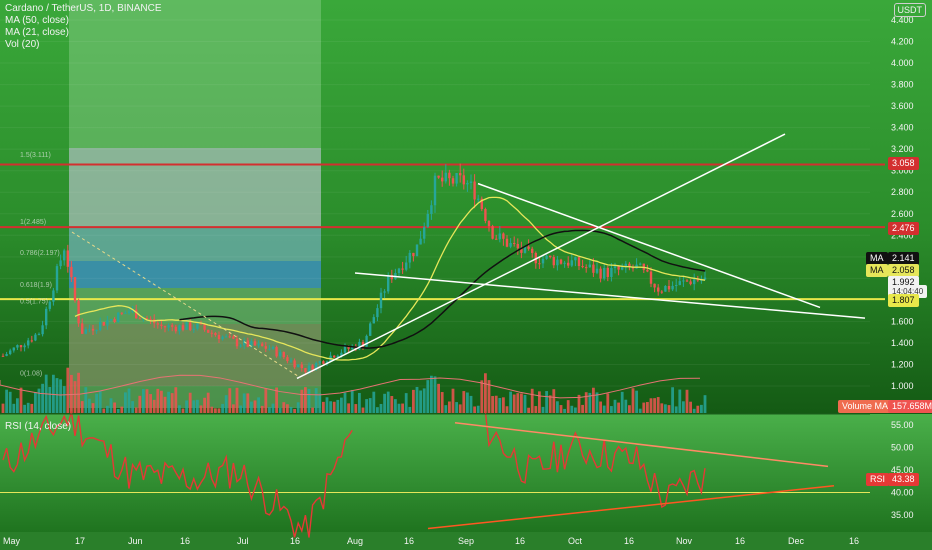 Image resolution: width=932 pixels, height=550 pixels. What do you see at coordinates (37, 20) in the screenshot?
I see `ma50-legend: MA (50, close)` at bounding box center [37, 20].